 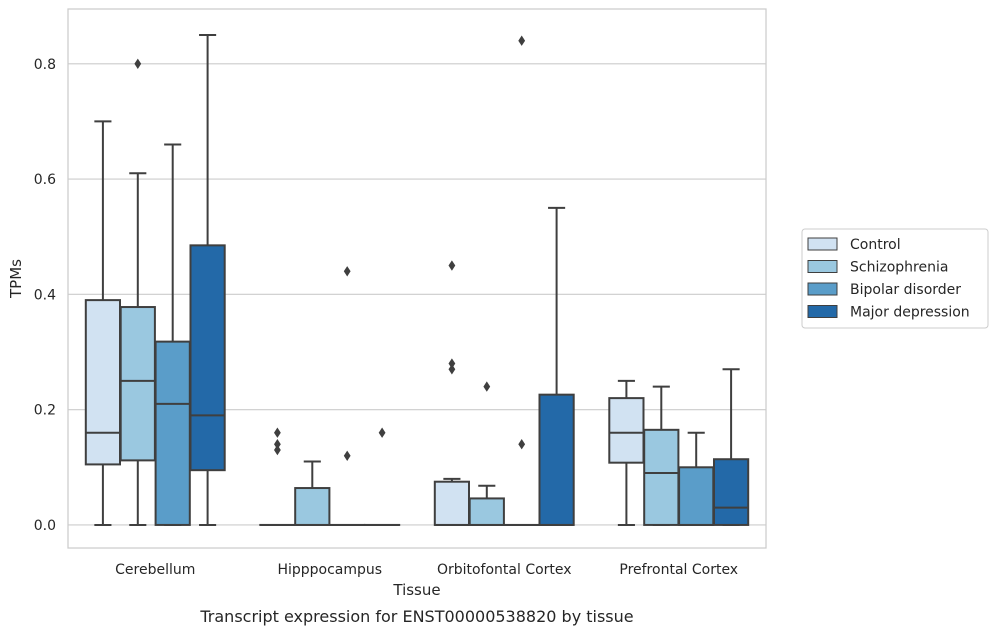 I want to click on y-tick-label: 0.4, so click(x=45, y=295).